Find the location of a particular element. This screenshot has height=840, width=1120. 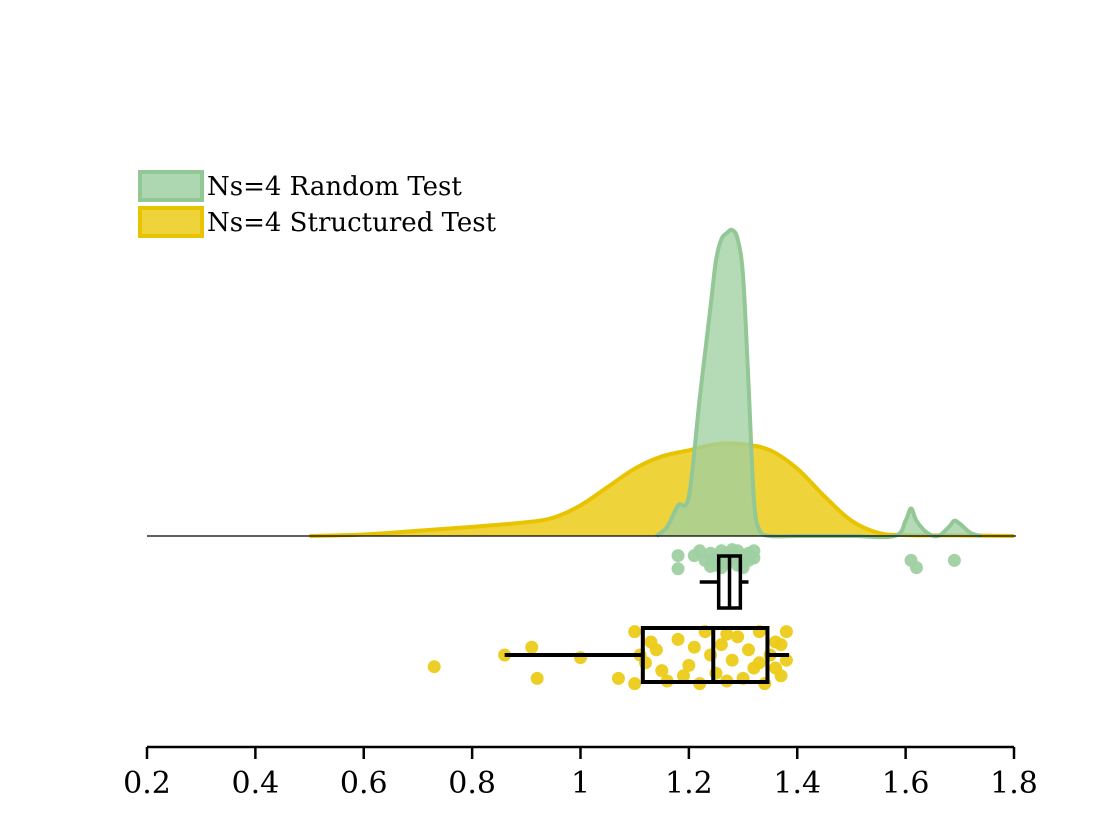

x-tick-label: 0.4 is located at coordinates (256, 783).